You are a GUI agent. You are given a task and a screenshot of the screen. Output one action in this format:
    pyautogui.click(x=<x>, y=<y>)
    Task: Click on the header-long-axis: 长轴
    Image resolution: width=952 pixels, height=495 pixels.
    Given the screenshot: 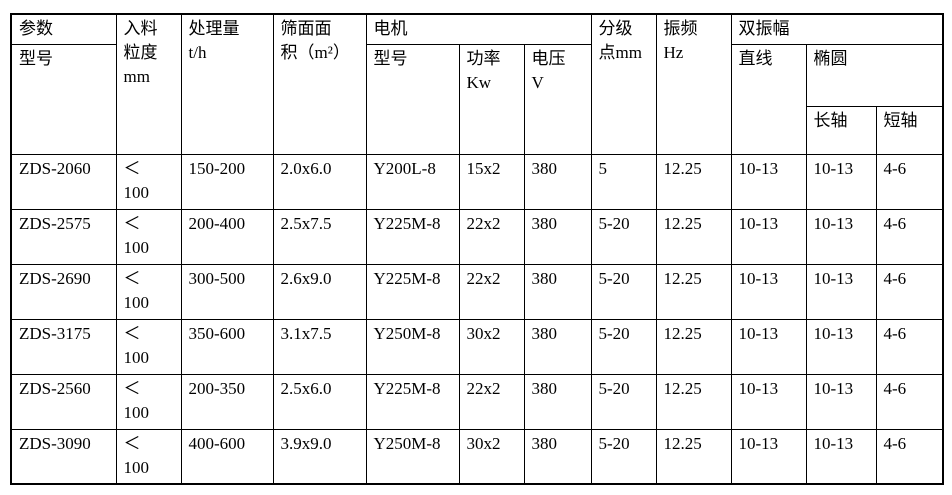 What is the action you would take?
    pyautogui.click(x=841, y=130)
    